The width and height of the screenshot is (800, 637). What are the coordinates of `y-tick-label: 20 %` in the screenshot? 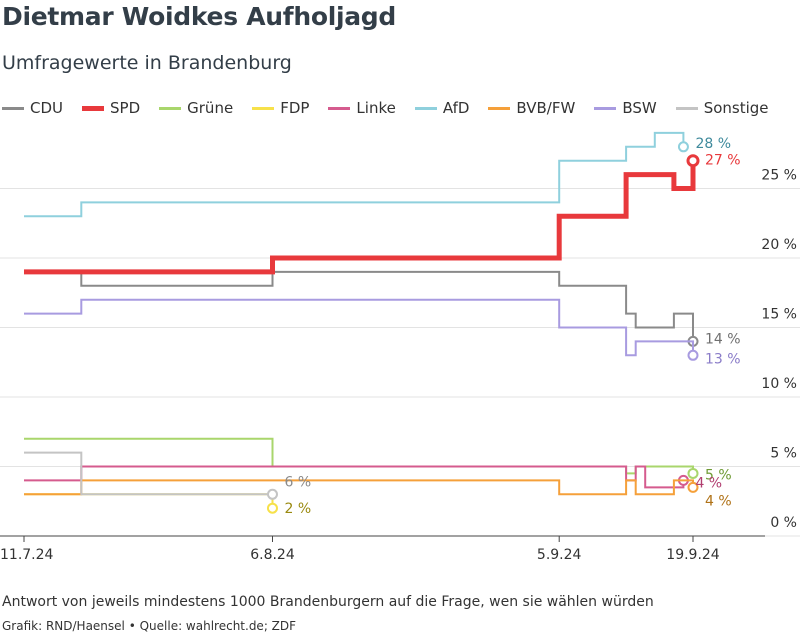 It's located at (779, 245).